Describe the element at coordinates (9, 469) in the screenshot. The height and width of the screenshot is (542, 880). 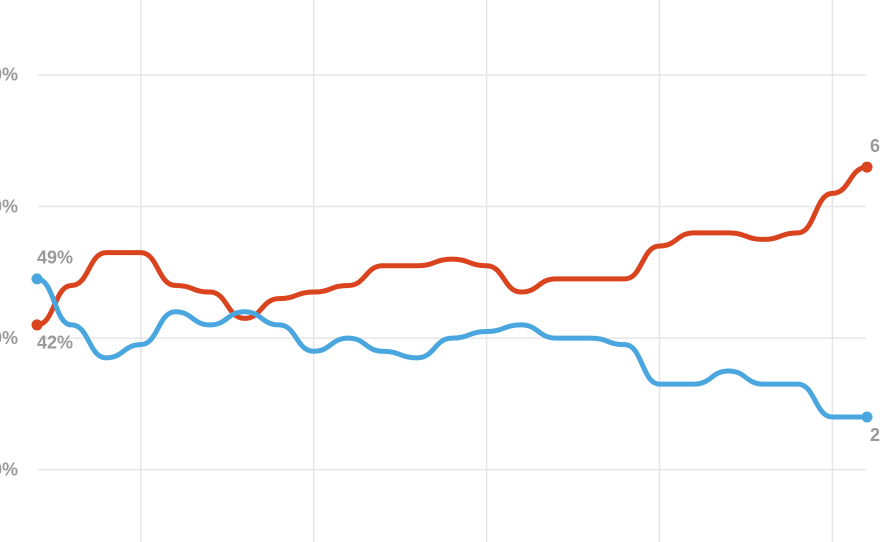
I see `y-tick-label: 20%` at that location.